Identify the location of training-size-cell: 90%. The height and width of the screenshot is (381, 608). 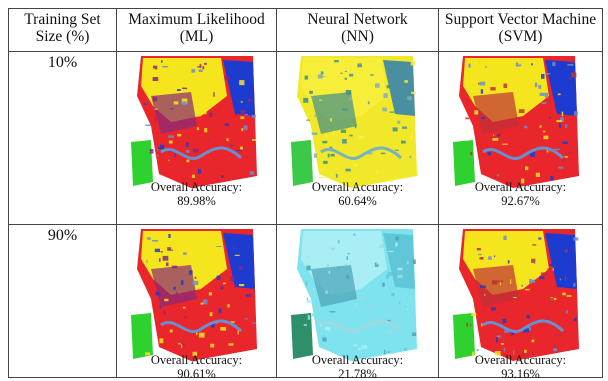
(63, 301).